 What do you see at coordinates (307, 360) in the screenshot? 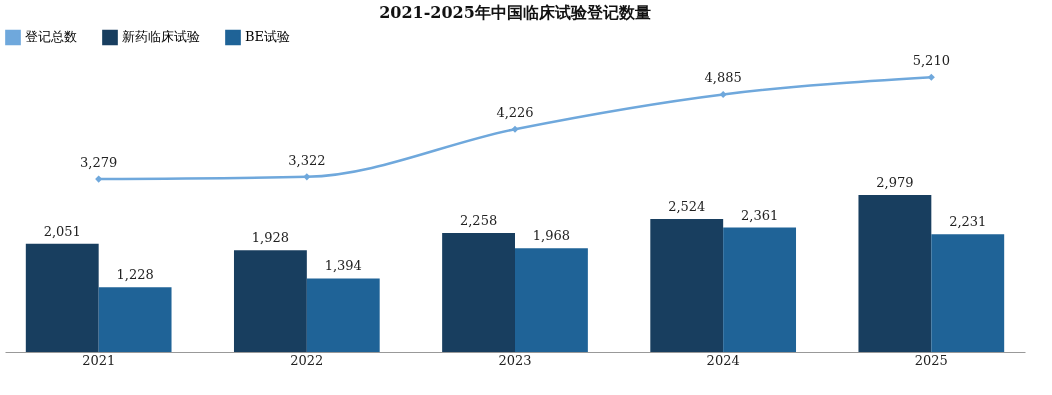
I see `x-tick-label: 2022` at bounding box center [307, 360].